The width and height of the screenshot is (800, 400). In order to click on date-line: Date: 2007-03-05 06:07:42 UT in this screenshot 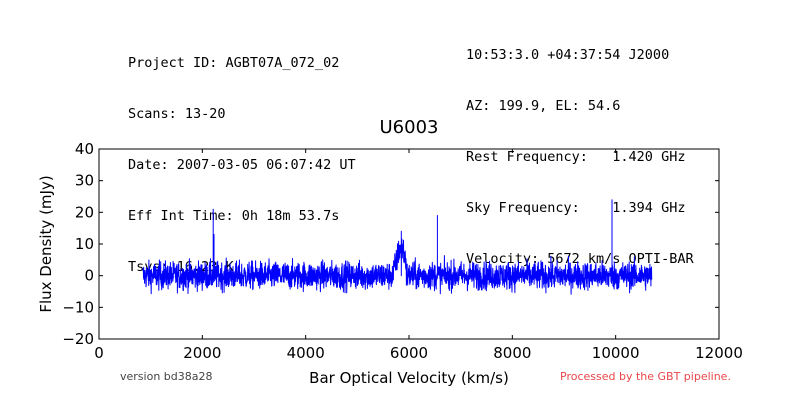, I will do `click(242, 165)`.